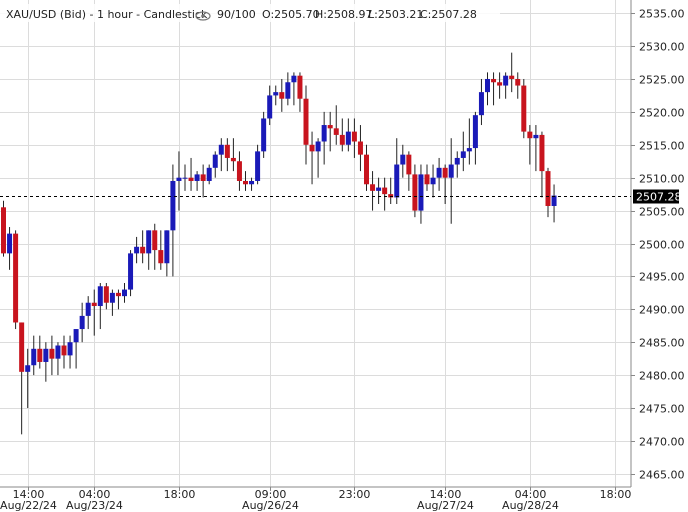 This screenshot has width=688, height=512. What do you see at coordinates (28, 505) in the screenshot?
I see `date-tick-label: Aug/22/24` at bounding box center [28, 505].